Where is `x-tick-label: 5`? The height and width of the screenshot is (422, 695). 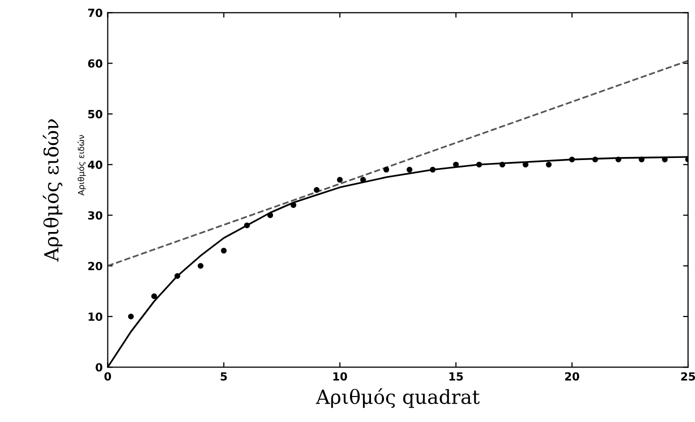
x-tick-label: 5 is located at coordinates (223, 376).